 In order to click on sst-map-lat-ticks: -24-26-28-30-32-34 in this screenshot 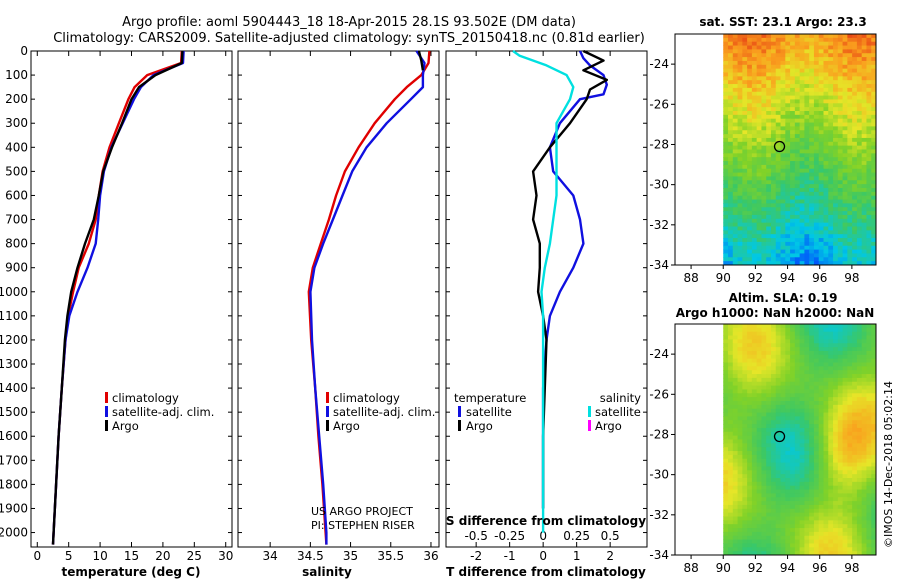, I will do `click(662, 164)`.